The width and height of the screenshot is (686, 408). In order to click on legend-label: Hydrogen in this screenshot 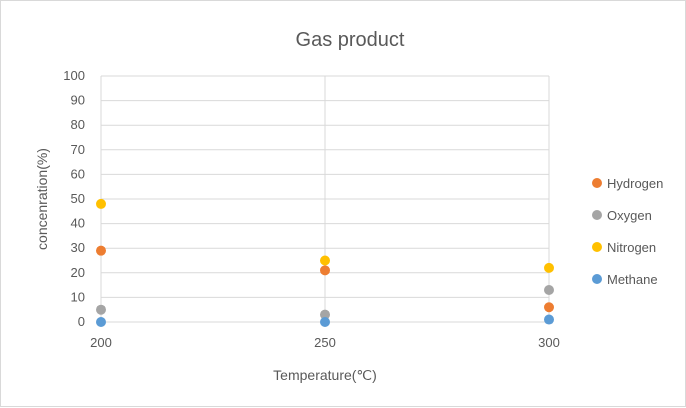, I will do `click(635, 183)`.